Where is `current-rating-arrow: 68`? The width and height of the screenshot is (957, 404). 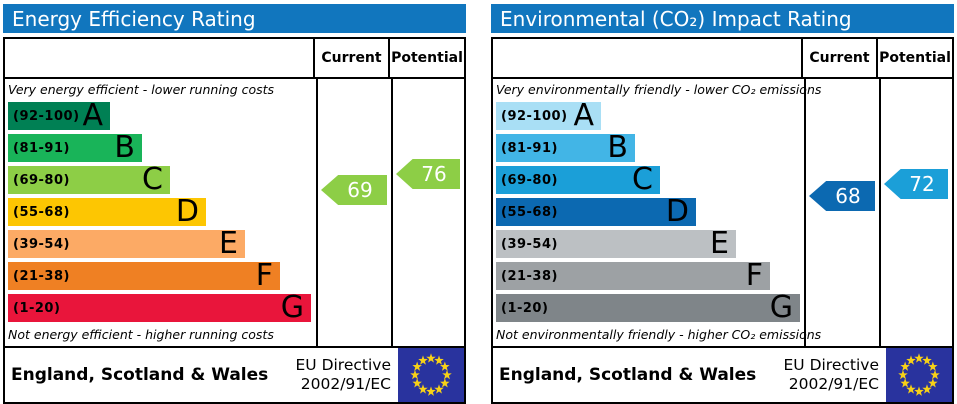 current-rating-arrow: 68 is located at coordinates (842, 196).